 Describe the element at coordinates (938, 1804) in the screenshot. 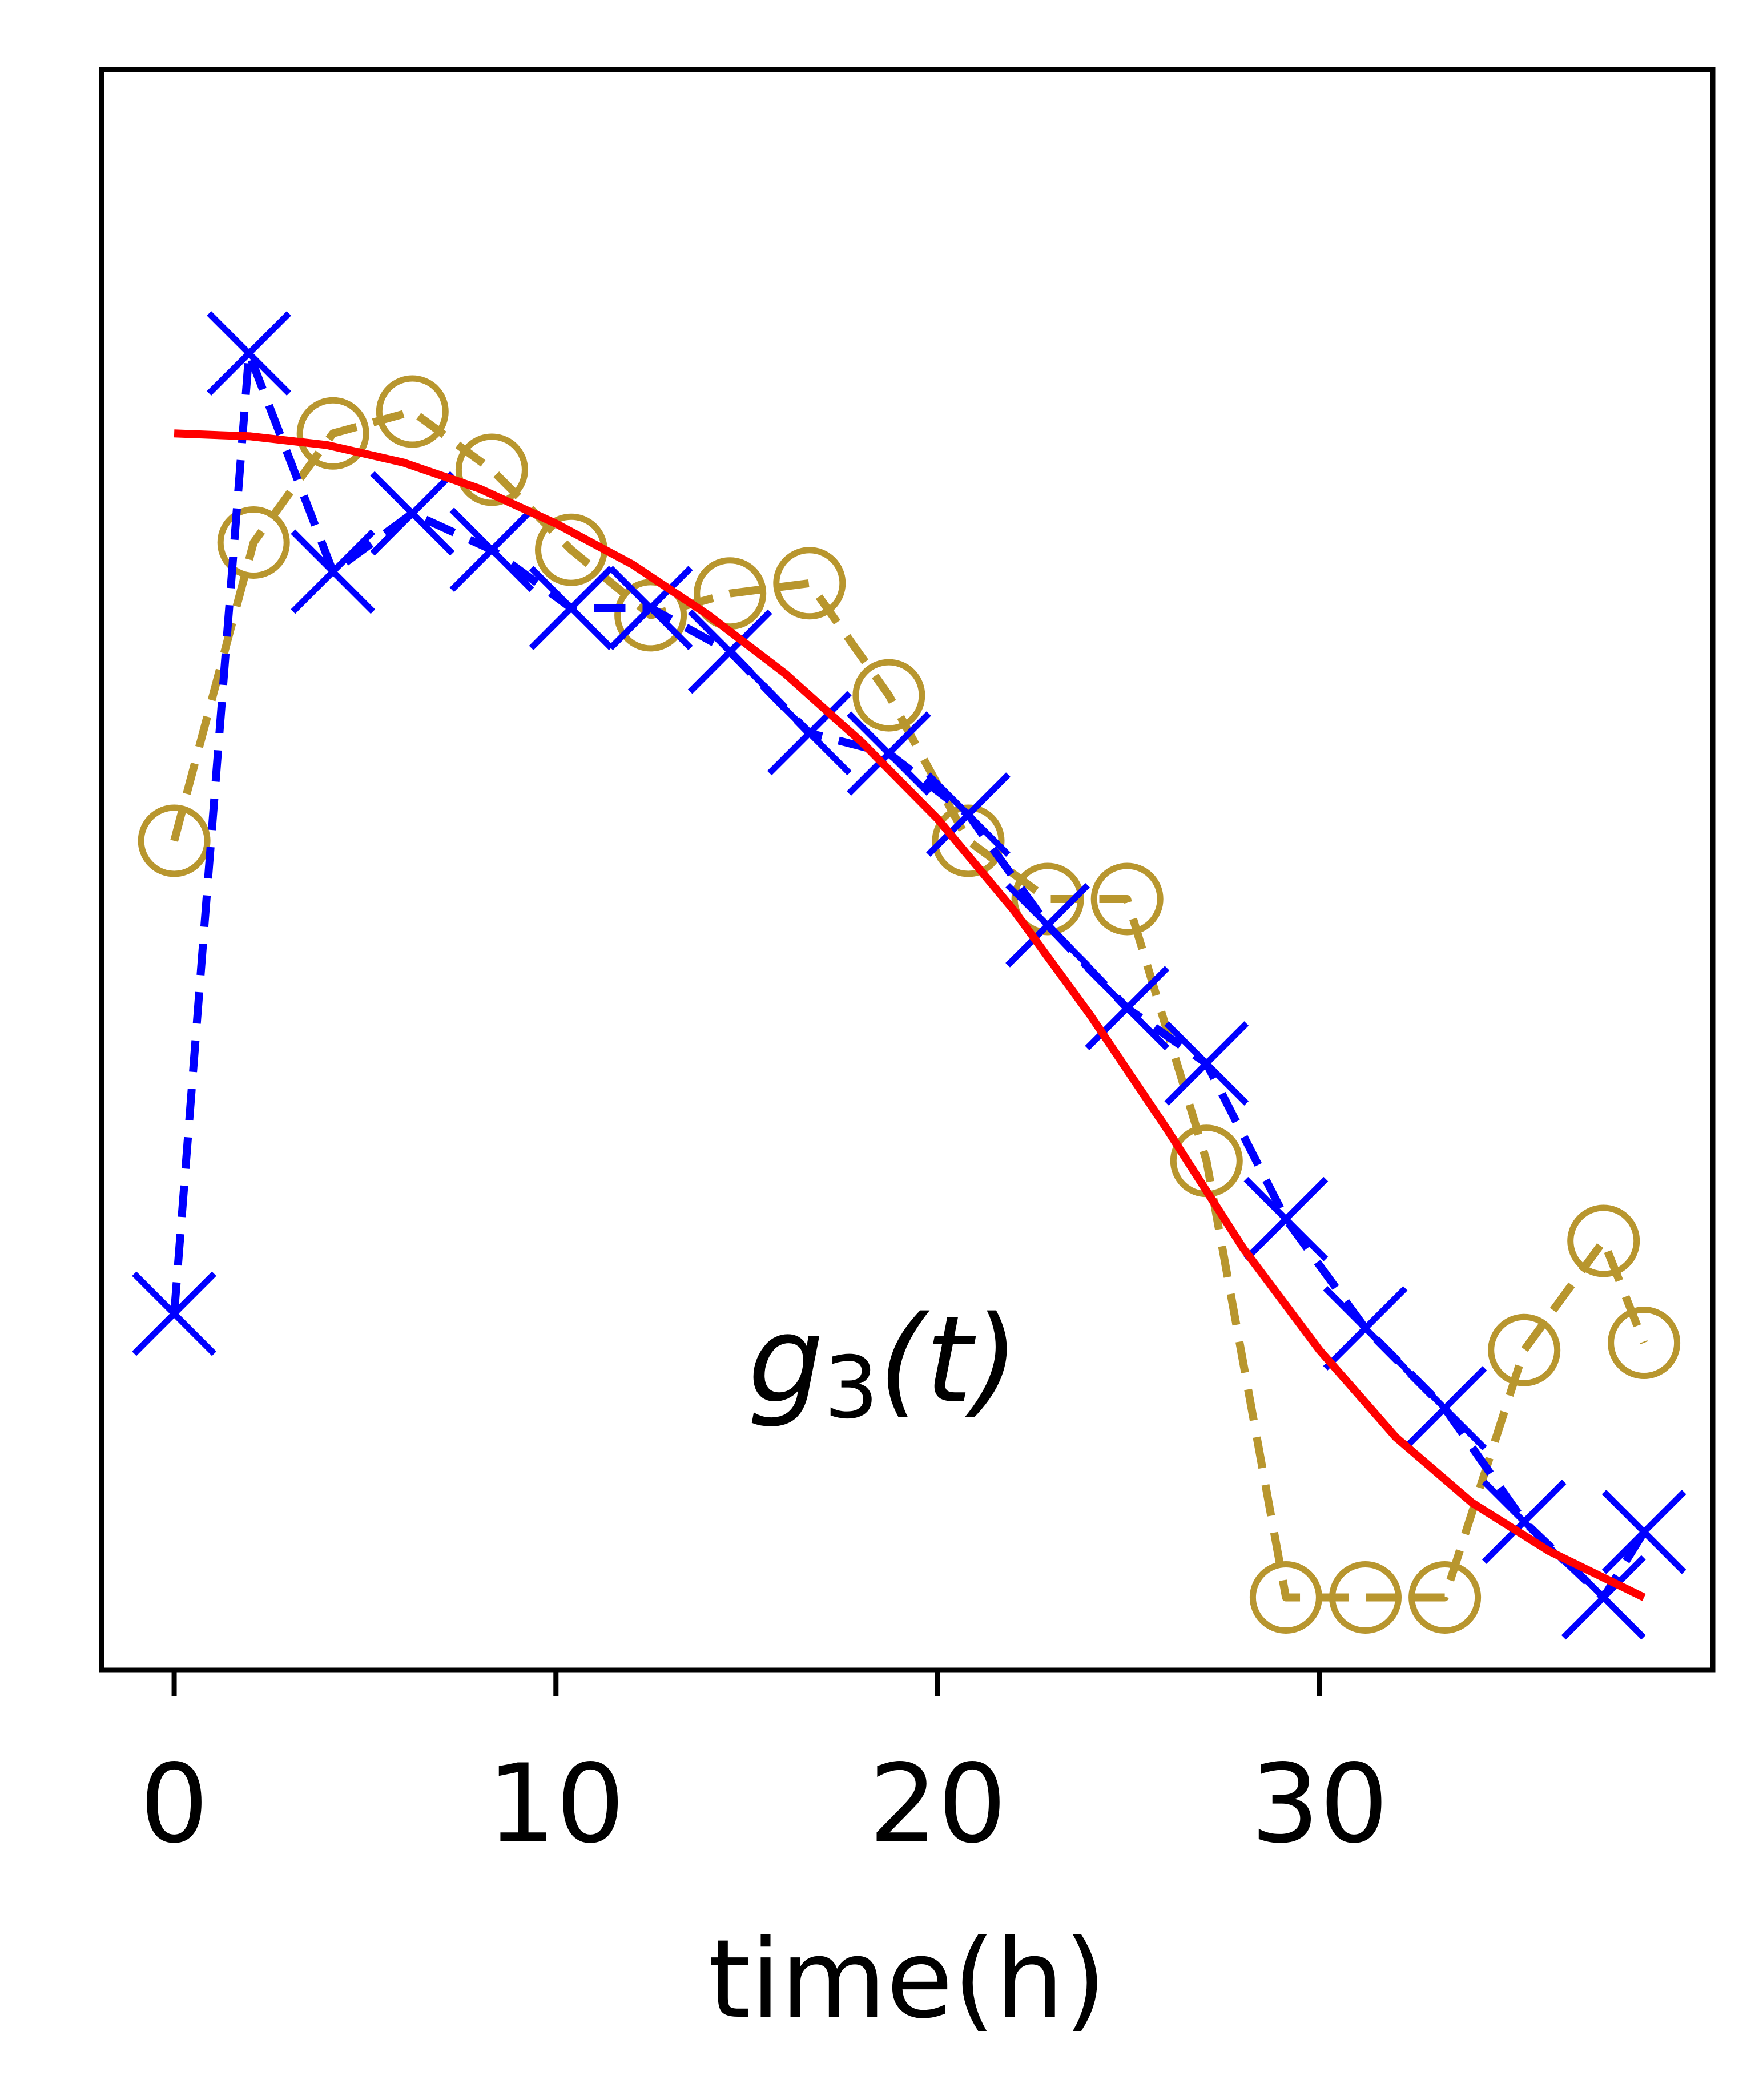

I see `x-tick-label: 20` at that location.